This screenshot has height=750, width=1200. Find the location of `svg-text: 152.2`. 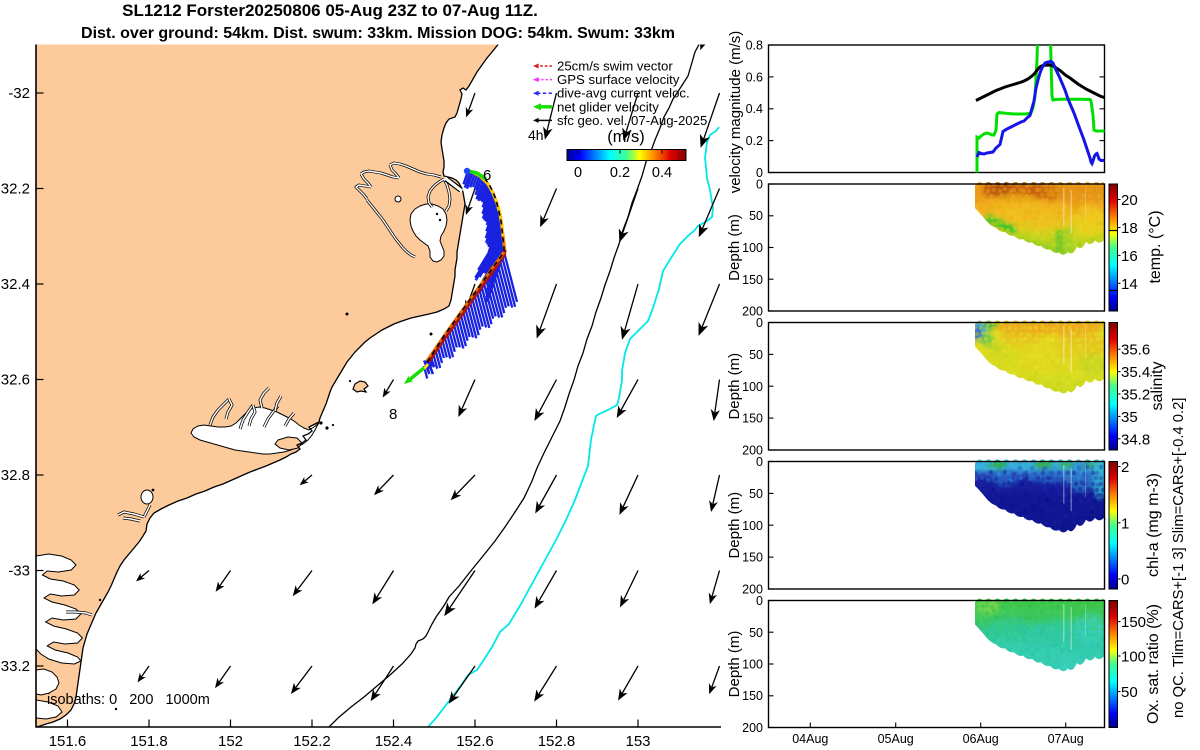

svg-text: 152.2 is located at coordinates (312, 741).